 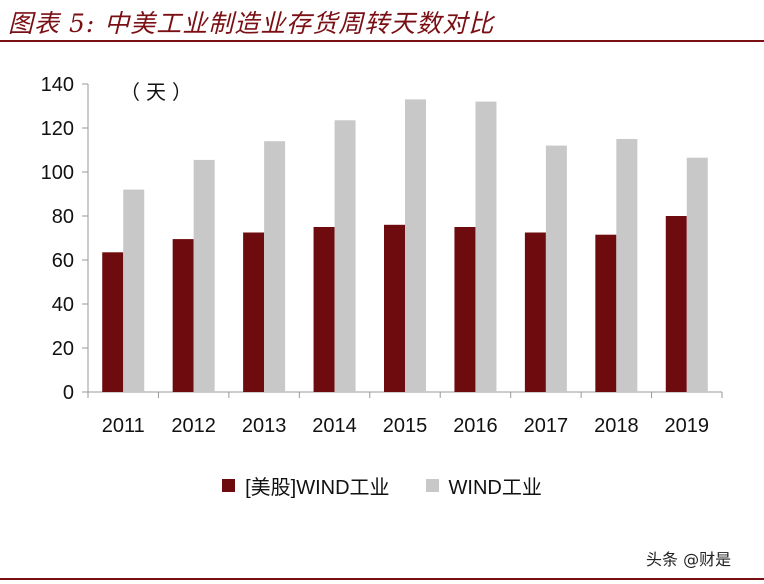 What do you see at coordinates (65, 239) in the screenshot?
I see `y-axis: 0 20 40 60 80 100 120 140` at bounding box center [65, 239].